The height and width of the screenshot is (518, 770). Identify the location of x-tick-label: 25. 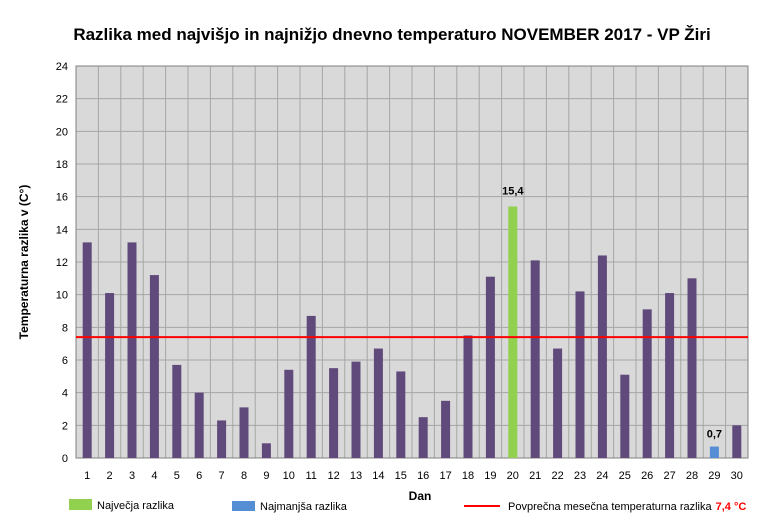
(625, 476).